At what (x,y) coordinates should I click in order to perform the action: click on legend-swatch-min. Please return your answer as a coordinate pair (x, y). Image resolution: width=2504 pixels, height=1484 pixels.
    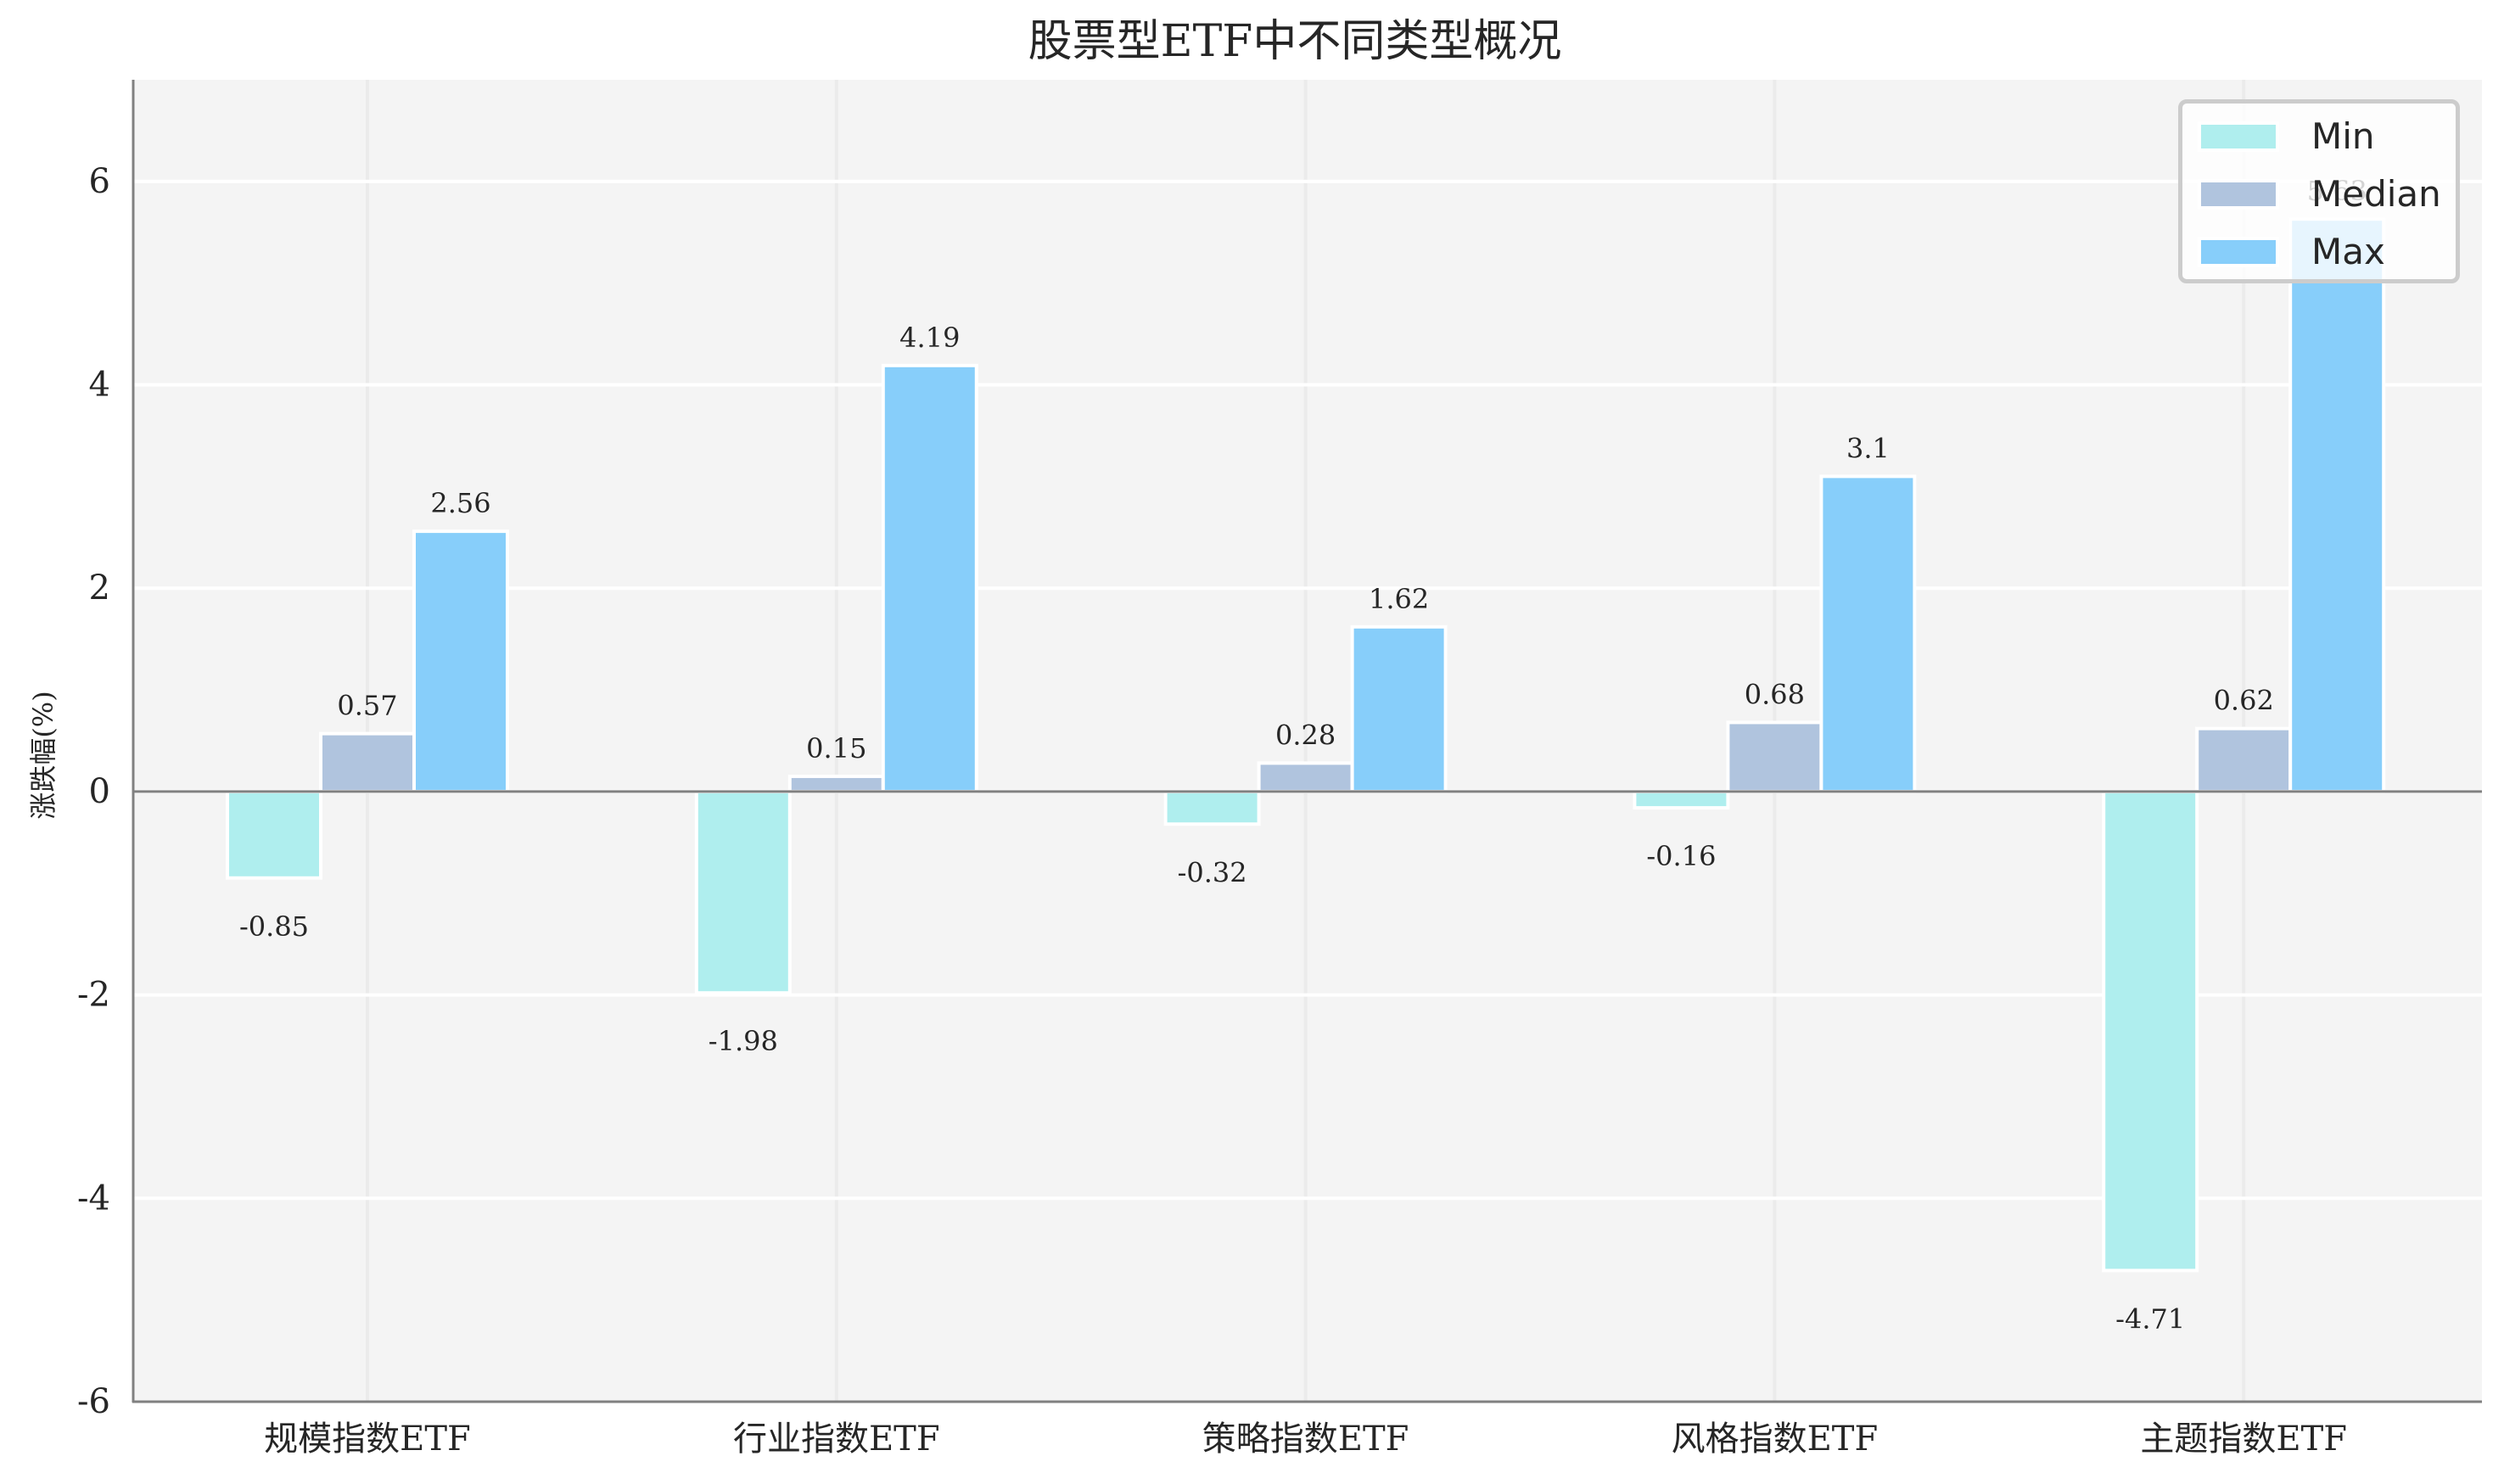
    Looking at the image, I should click on (2238, 136).